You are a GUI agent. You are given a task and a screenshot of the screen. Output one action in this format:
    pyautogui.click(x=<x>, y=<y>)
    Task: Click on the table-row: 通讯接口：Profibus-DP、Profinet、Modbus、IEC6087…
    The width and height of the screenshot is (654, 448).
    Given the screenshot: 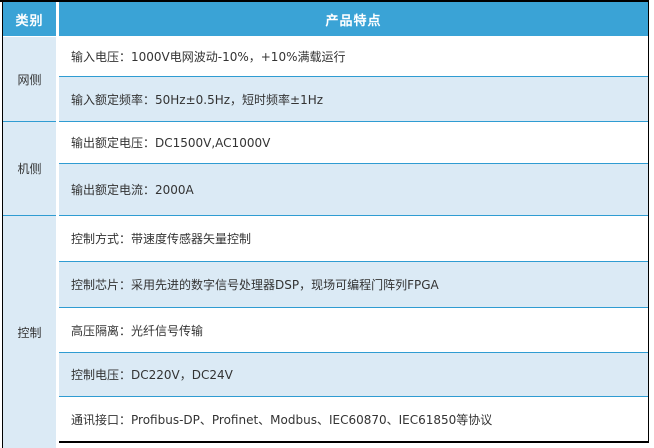 What is the action you would take?
    pyautogui.click(x=353, y=420)
    